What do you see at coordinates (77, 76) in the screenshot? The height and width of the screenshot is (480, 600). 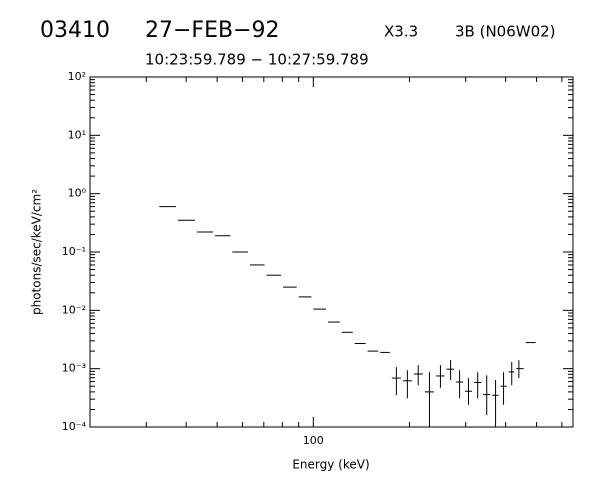 I see `y-tick-label: 10²` at bounding box center [77, 76].